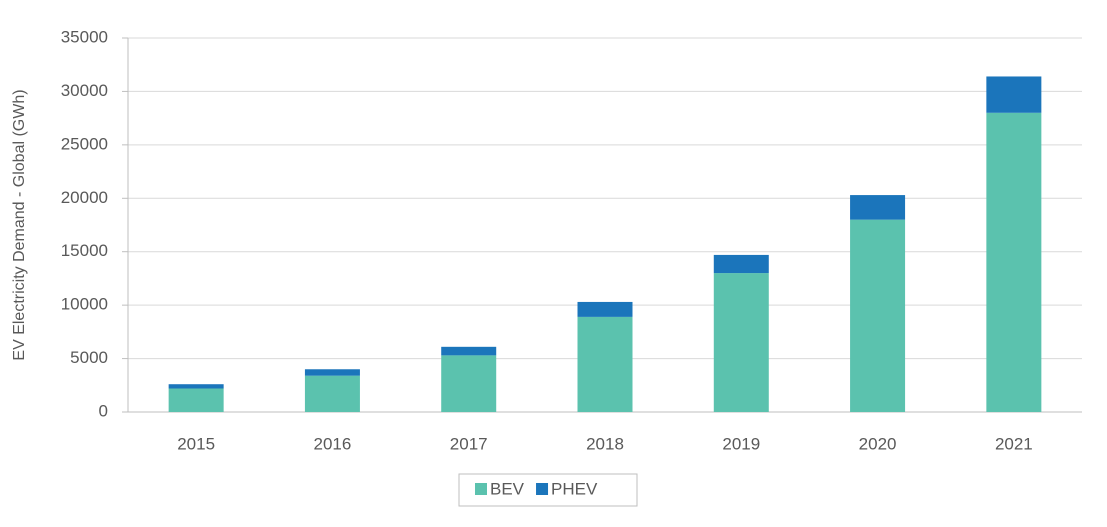 The height and width of the screenshot is (527, 1107). Describe the element at coordinates (84, 90) in the screenshot. I see `y-tick-label: 30000` at that location.